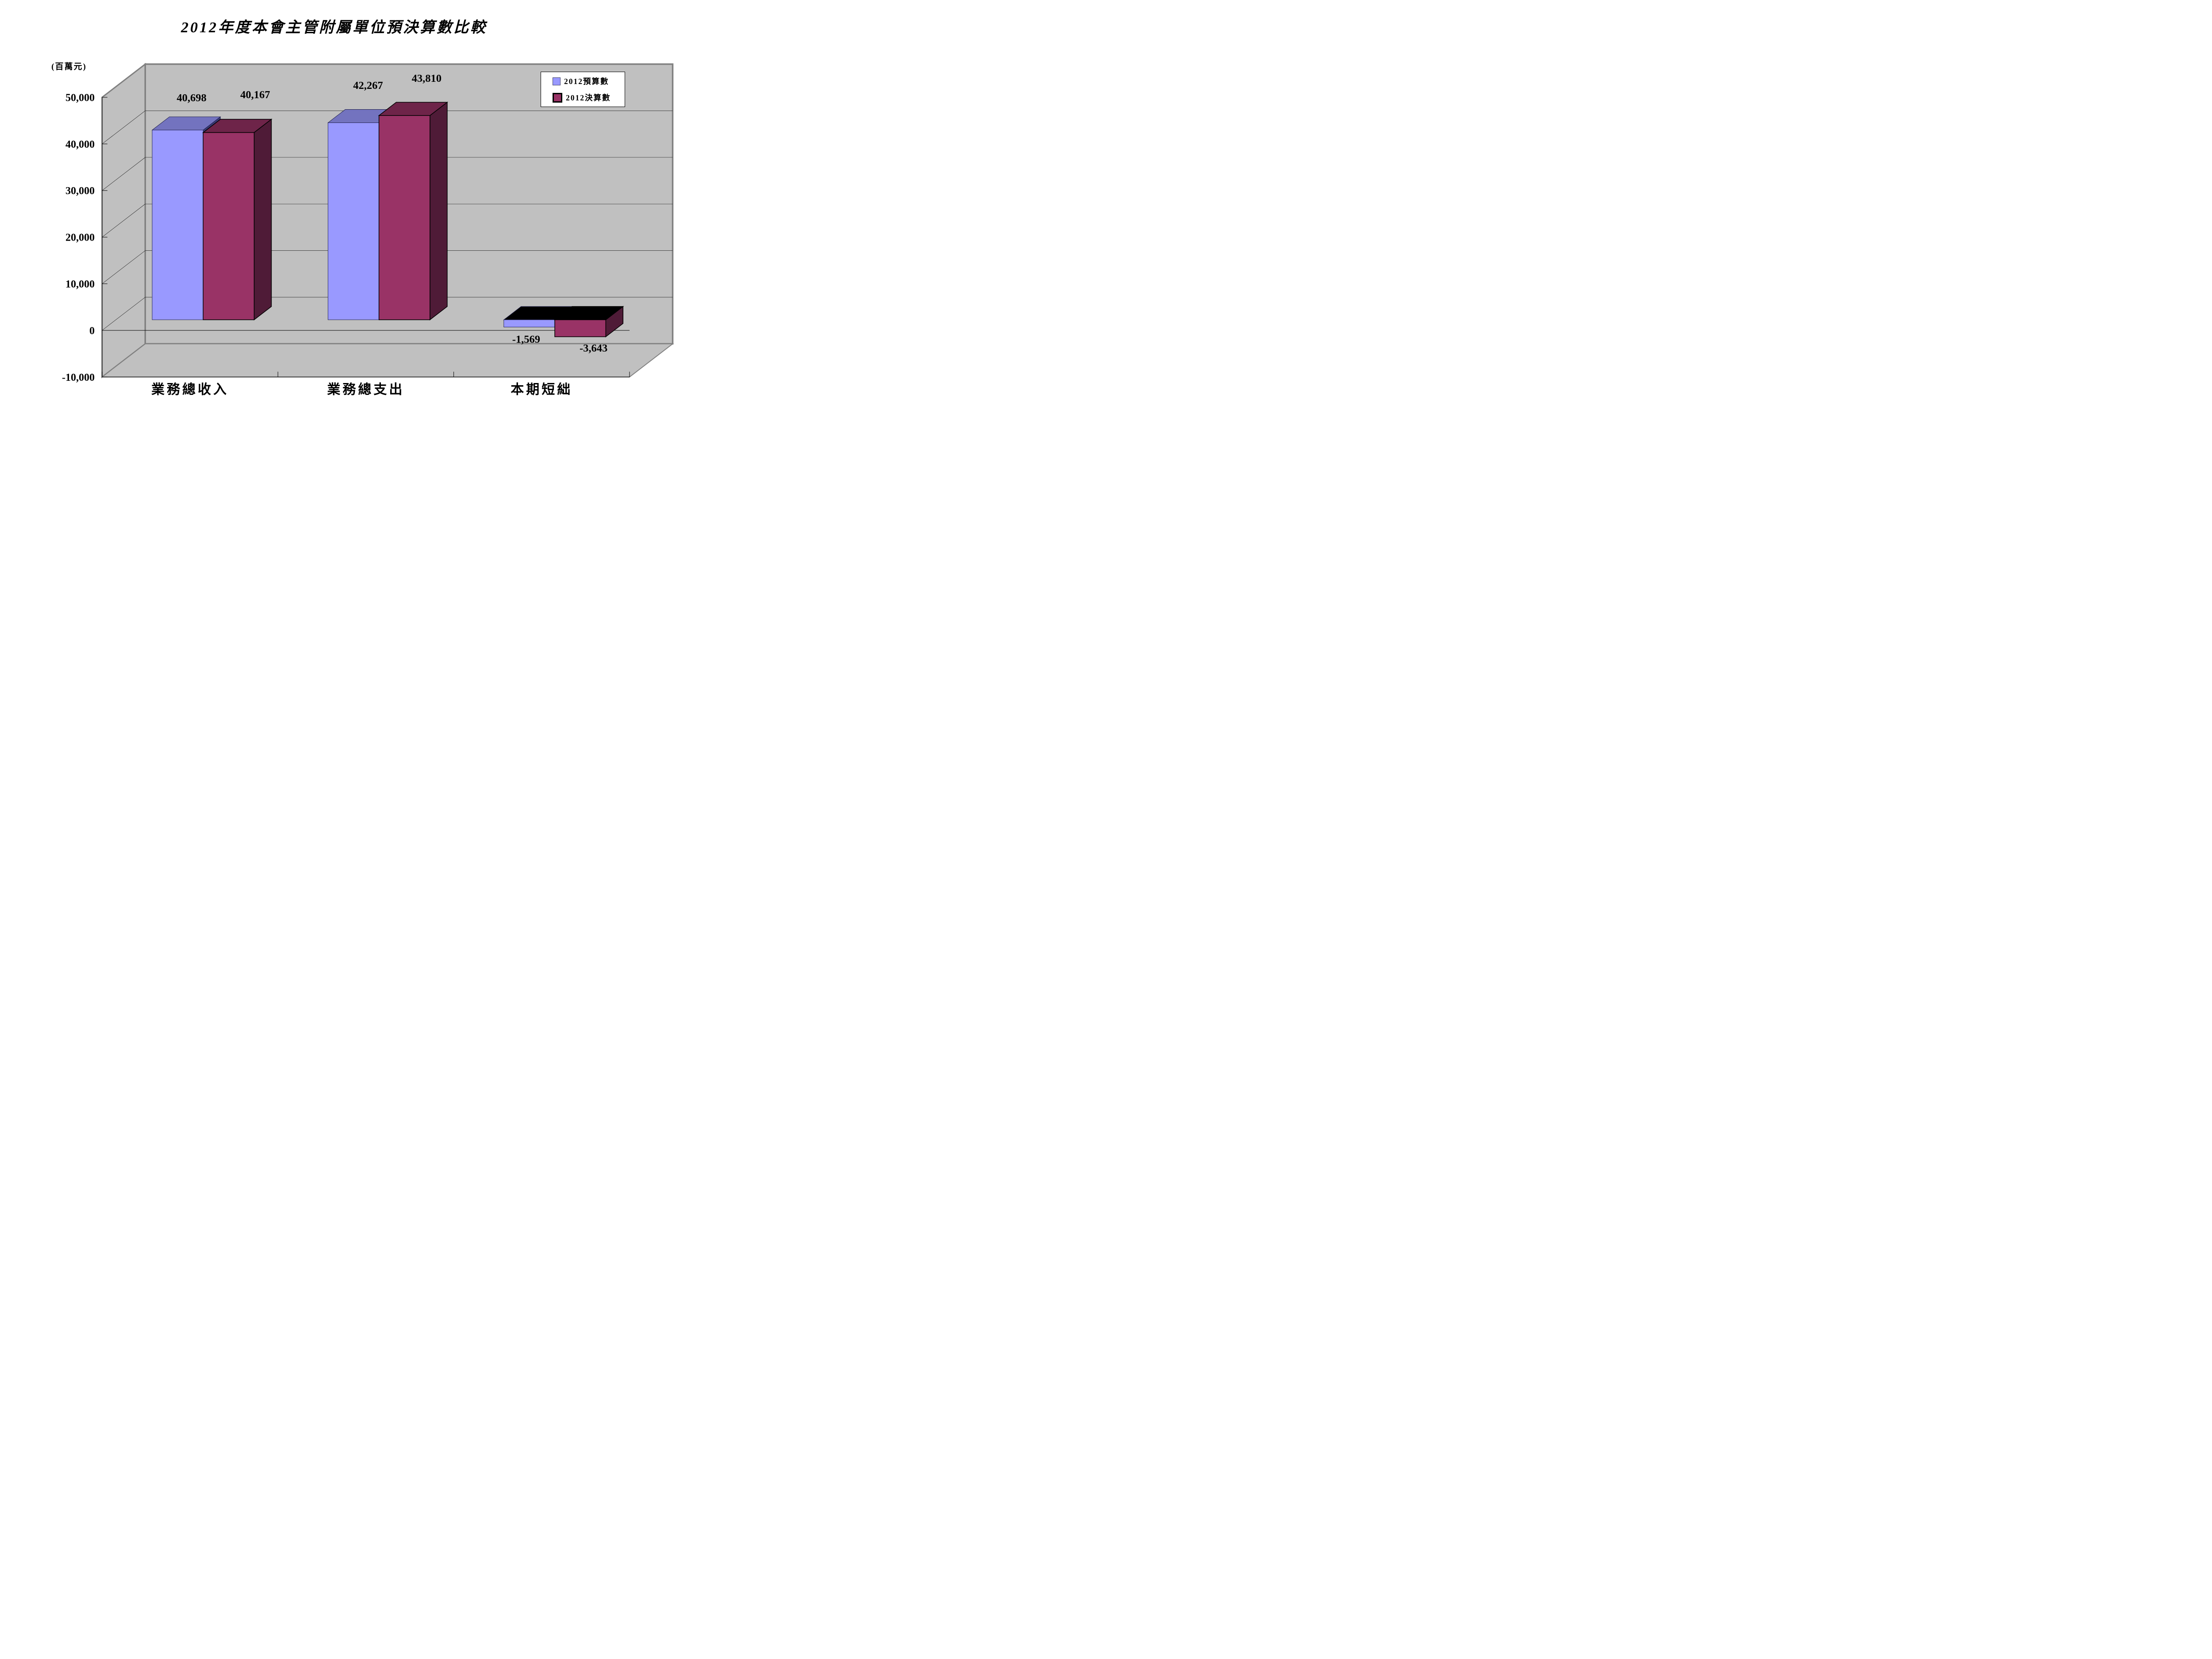  I want to click on bar-value-label: 43,810, so click(427, 78).